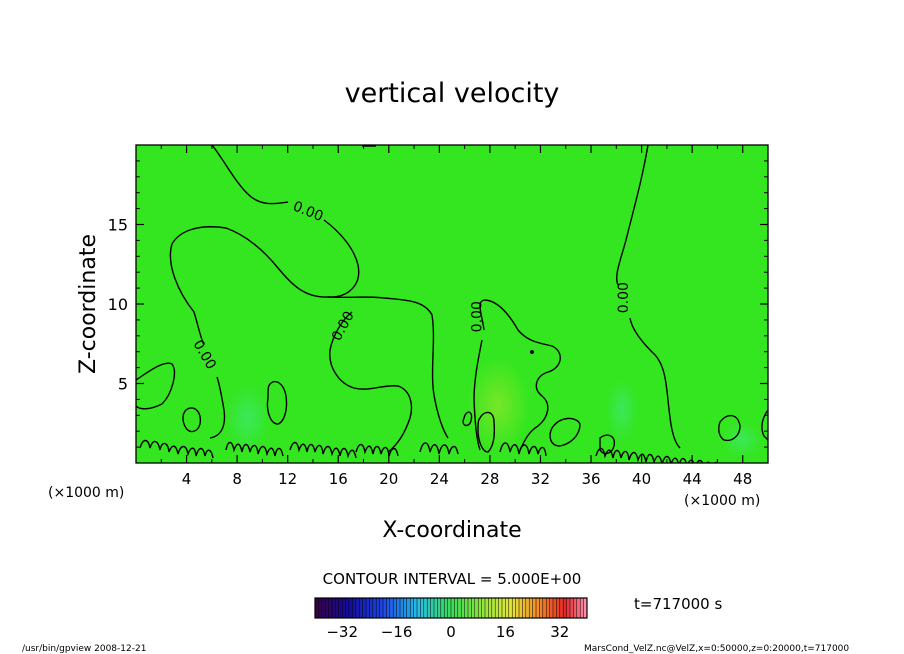 Image resolution: width=904 pixels, height=654 pixels. What do you see at coordinates (287, 479) in the screenshot?
I see `x-tick-label: 12` at bounding box center [287, 479].